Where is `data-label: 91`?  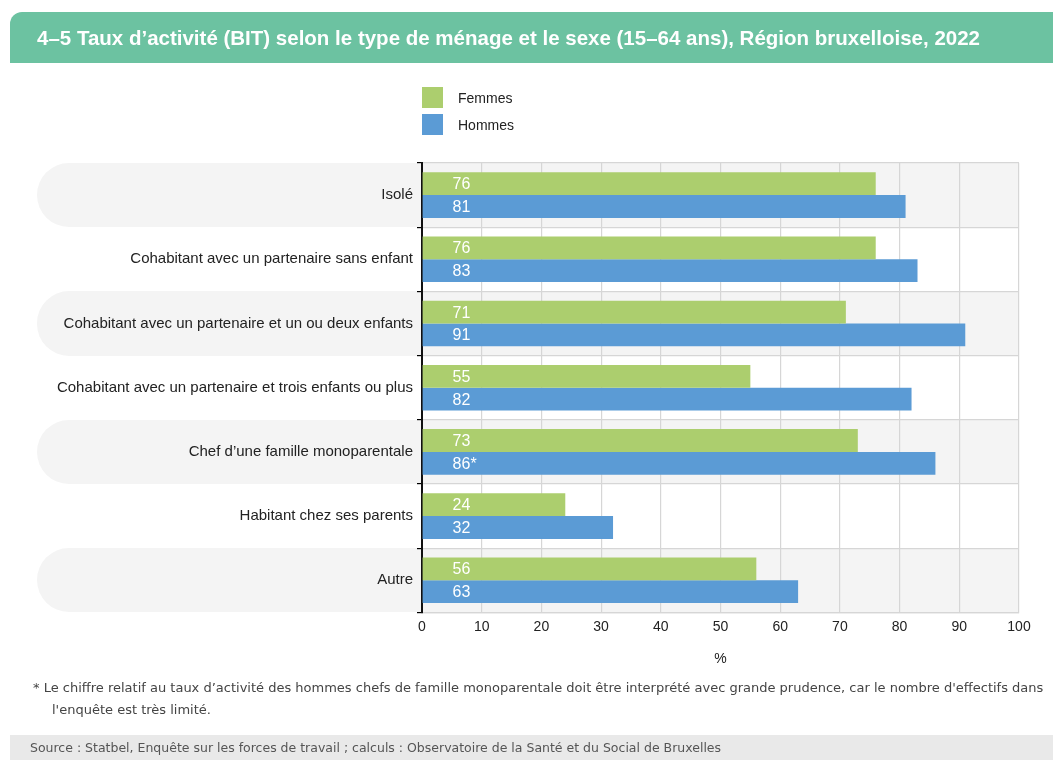 data-label: 91 is located at coordinates (461, 335).